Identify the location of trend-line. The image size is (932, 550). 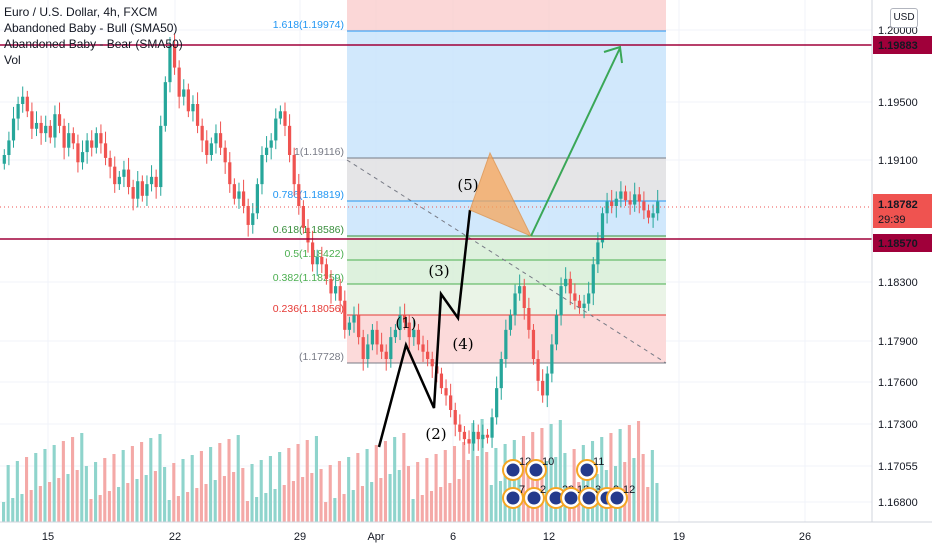
(506, 261).